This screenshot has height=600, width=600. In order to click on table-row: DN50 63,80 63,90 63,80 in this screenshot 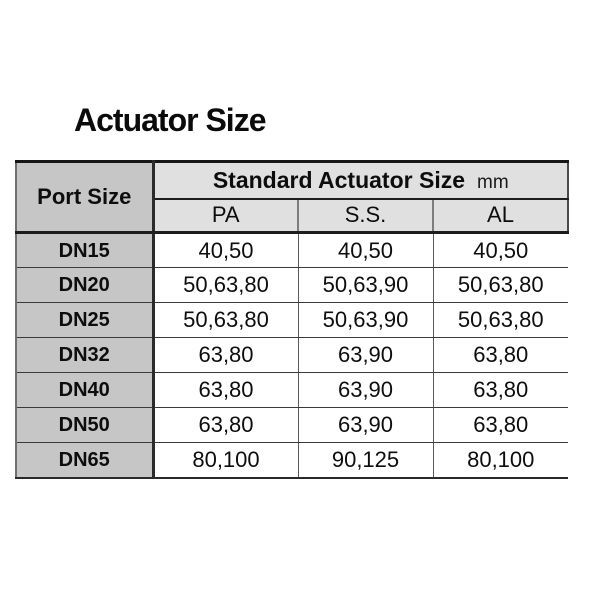, I will do `click(292, 425)`.